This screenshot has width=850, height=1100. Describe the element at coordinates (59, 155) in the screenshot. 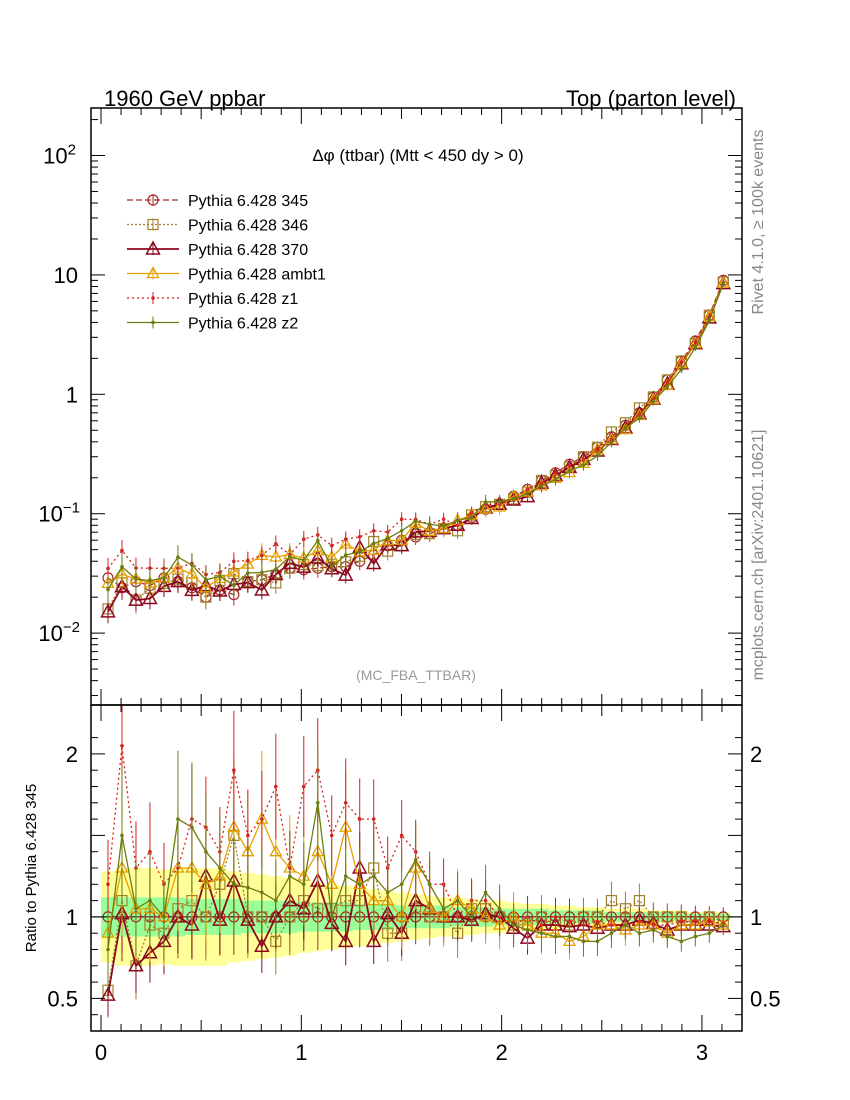

I see `main-ytick-label: 102` at that location.